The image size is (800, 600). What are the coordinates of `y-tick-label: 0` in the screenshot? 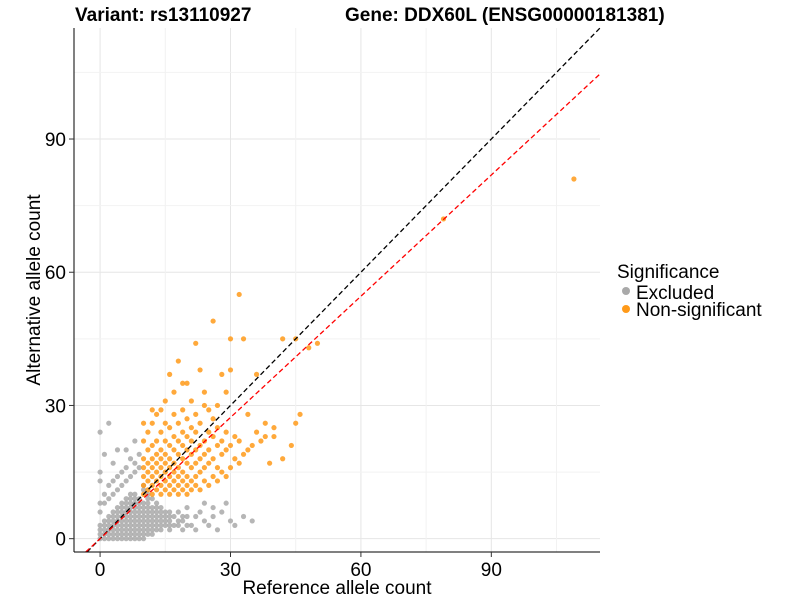 It's located at (60, 540).